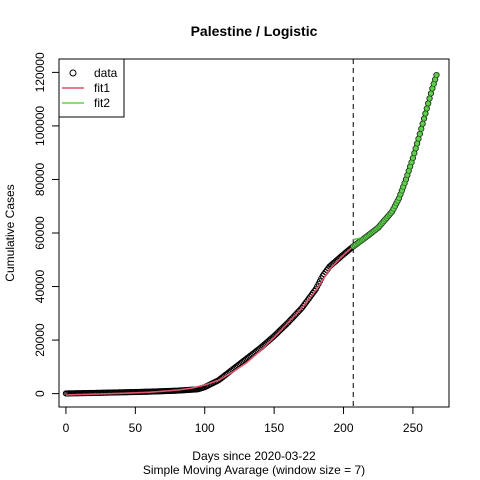  I want to click on x-axis: 0 50 100 150 200 250, so click(243, 420).